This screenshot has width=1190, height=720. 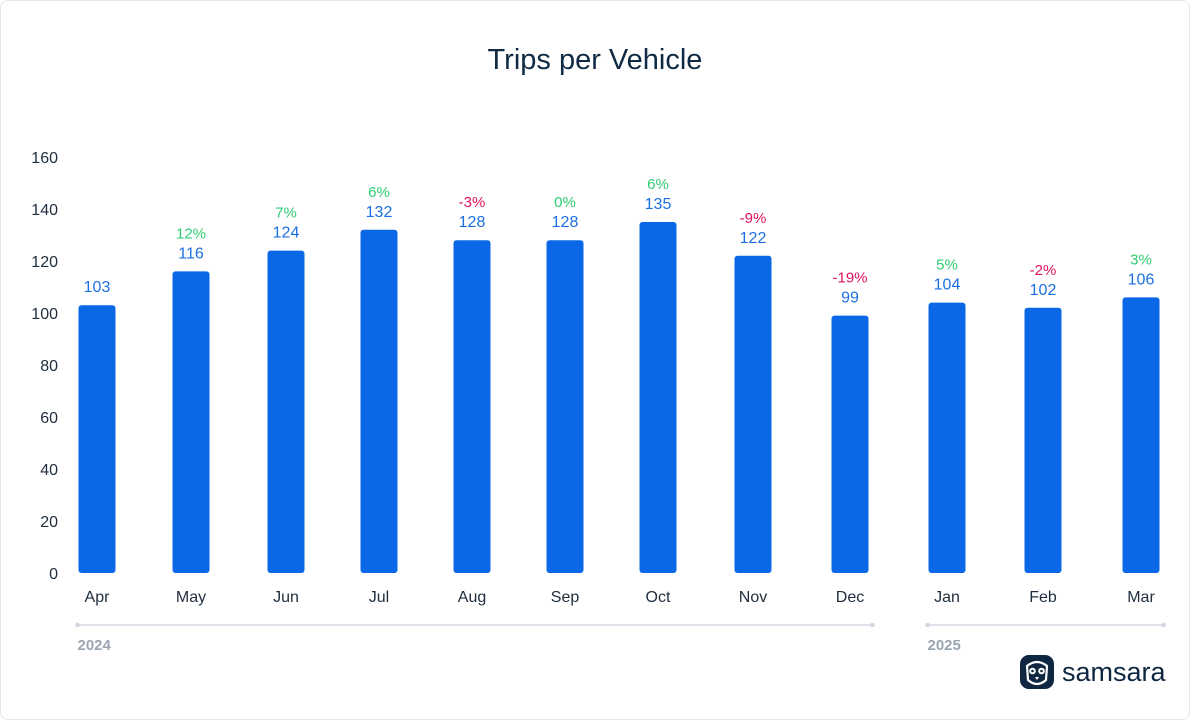 What do you see at coordinates (947, 265) in the screenshot?
I see `change-label: 5%` at bounding box center [947, 265].